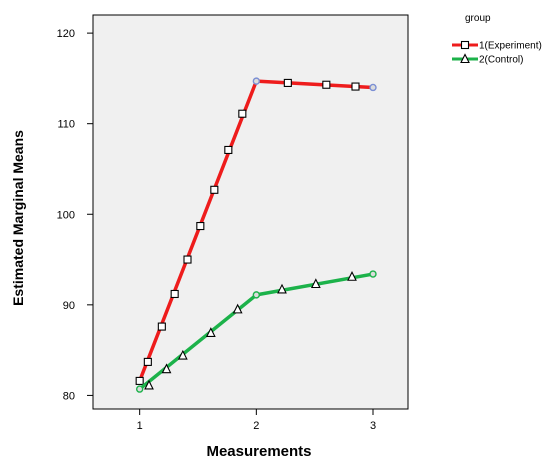 The width and height of the screenshot is (550, 464). I want to click on legend-label-experiment: 1(Experiment), so click(510, 46).